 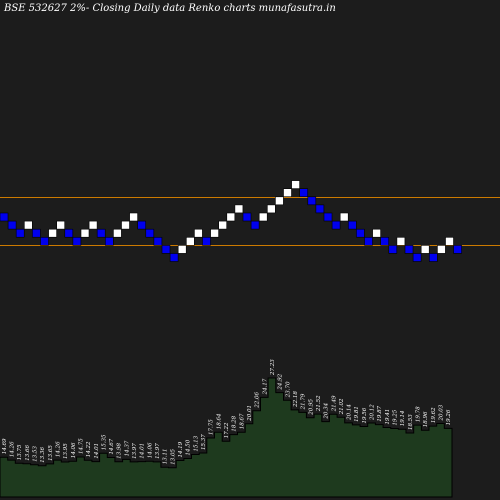 What do you see at coordinates (43, 454) in the screenshot?
I see `value-label: 13.36` at bounding box center [43, 454].